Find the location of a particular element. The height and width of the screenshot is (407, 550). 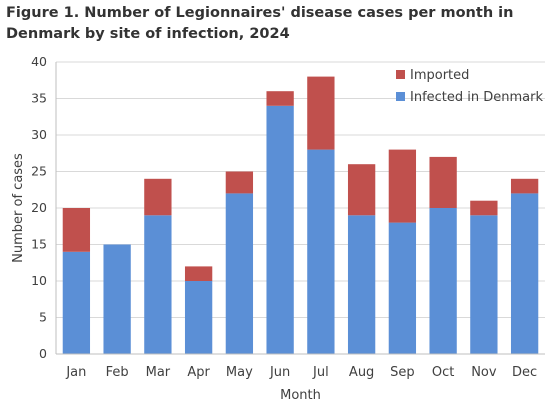

y-tick-label: 15 is located at coordinates (39, 244).